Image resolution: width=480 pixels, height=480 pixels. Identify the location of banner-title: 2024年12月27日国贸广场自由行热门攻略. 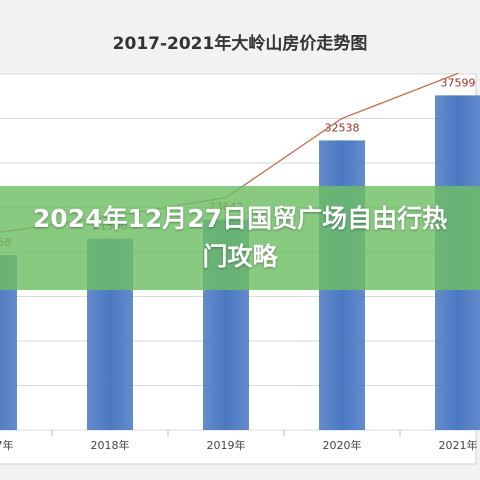
(240, 237).